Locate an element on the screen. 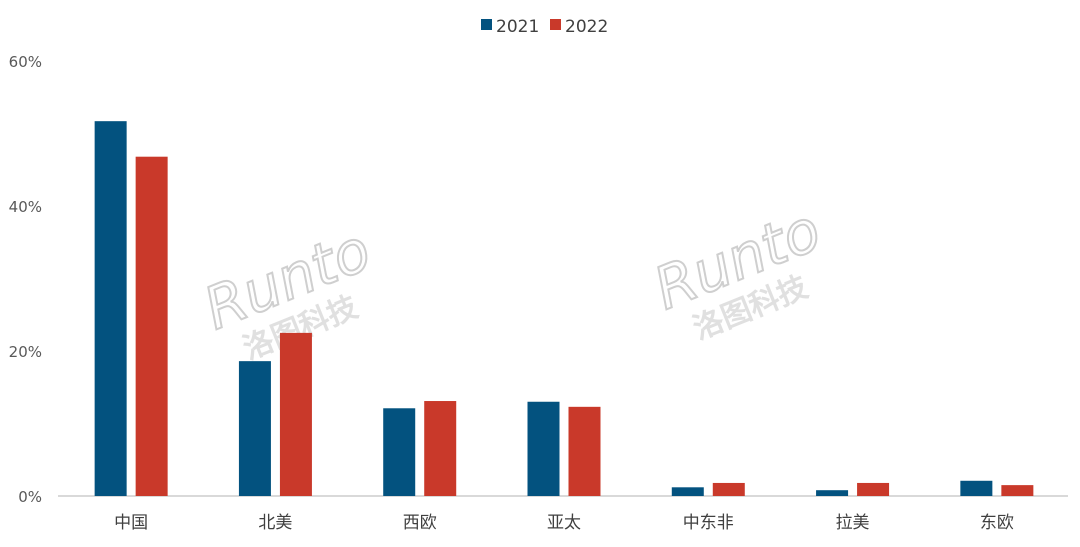  y-tick-label: 20% is located at coordinates (25, 352).